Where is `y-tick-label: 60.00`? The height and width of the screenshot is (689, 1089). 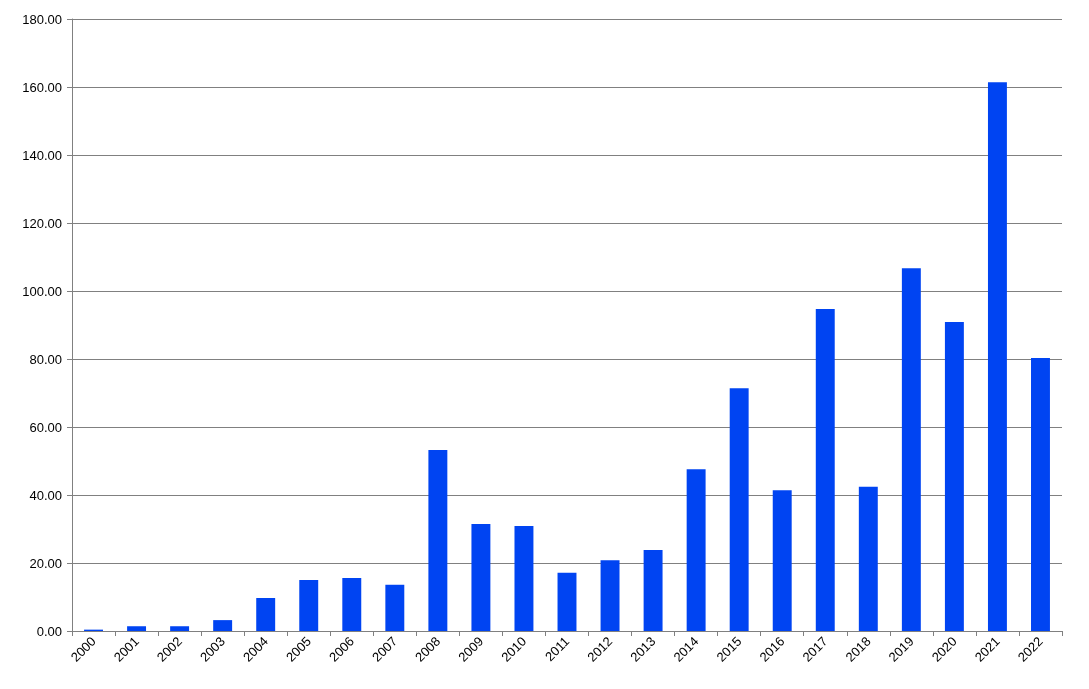
y-tick-label: 60.00 is located at coordinates (45, 427).